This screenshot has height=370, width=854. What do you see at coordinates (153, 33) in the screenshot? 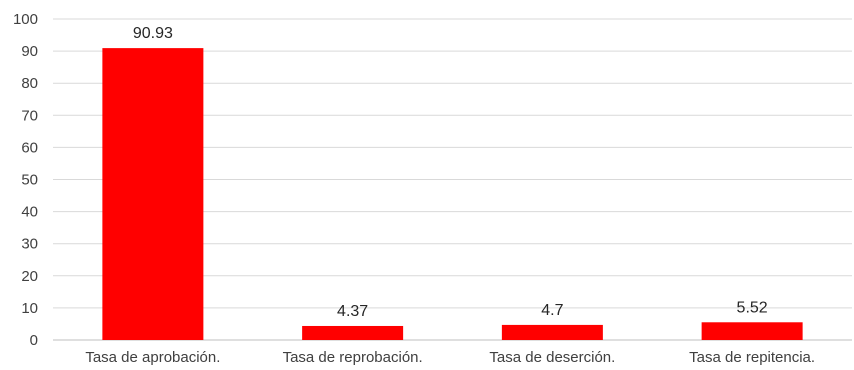
I see `data-label-1: 90.93` at bounding box center [153, 33].